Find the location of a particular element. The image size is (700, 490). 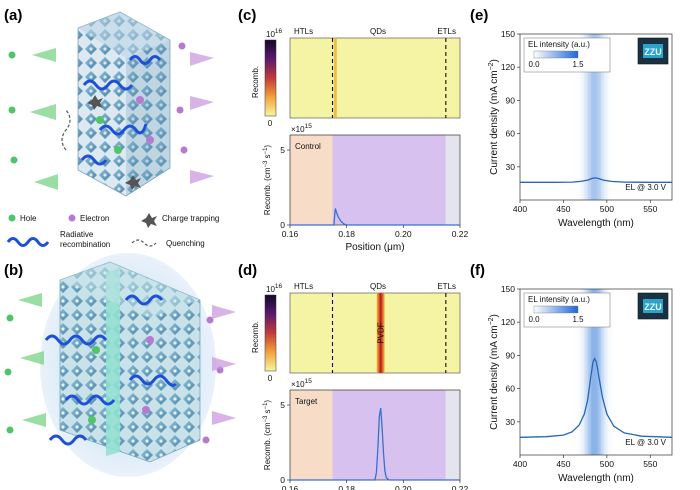

colorbar-top-label: 1016 is located at coordinates (274, 288).